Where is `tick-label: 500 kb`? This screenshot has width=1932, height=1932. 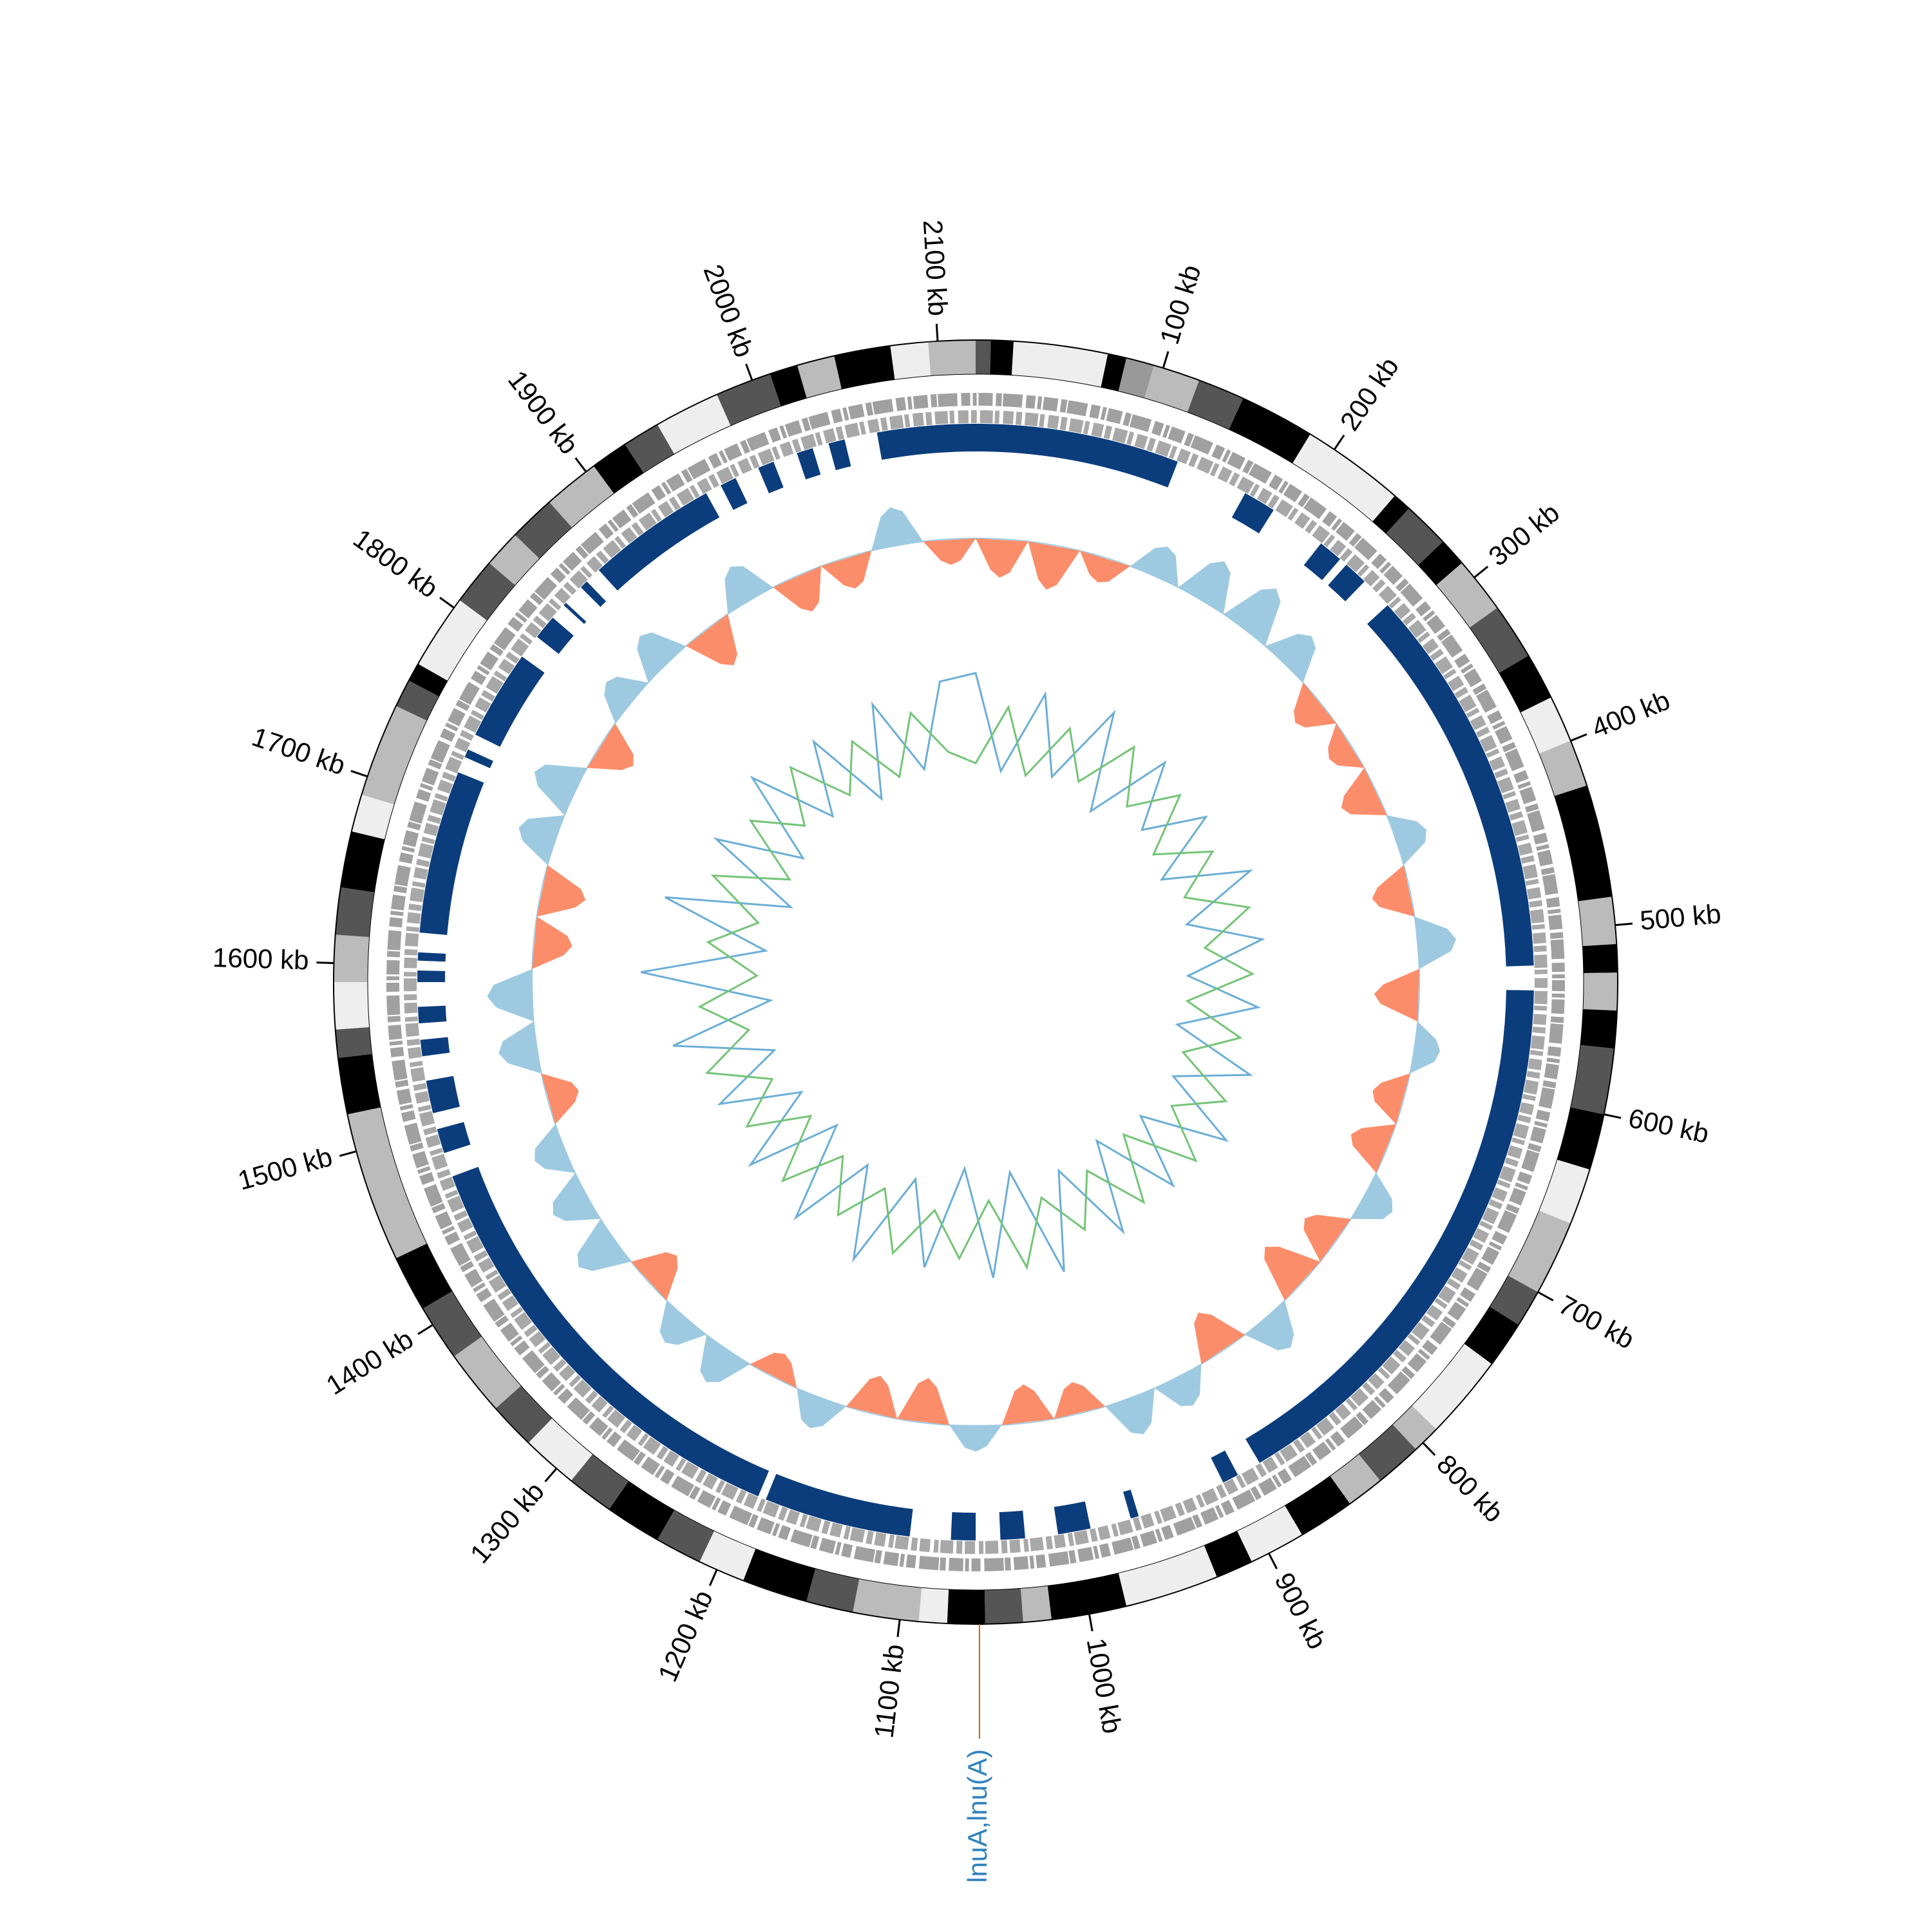 tick-label: 500 kb is located at coordinates (1681, 917).